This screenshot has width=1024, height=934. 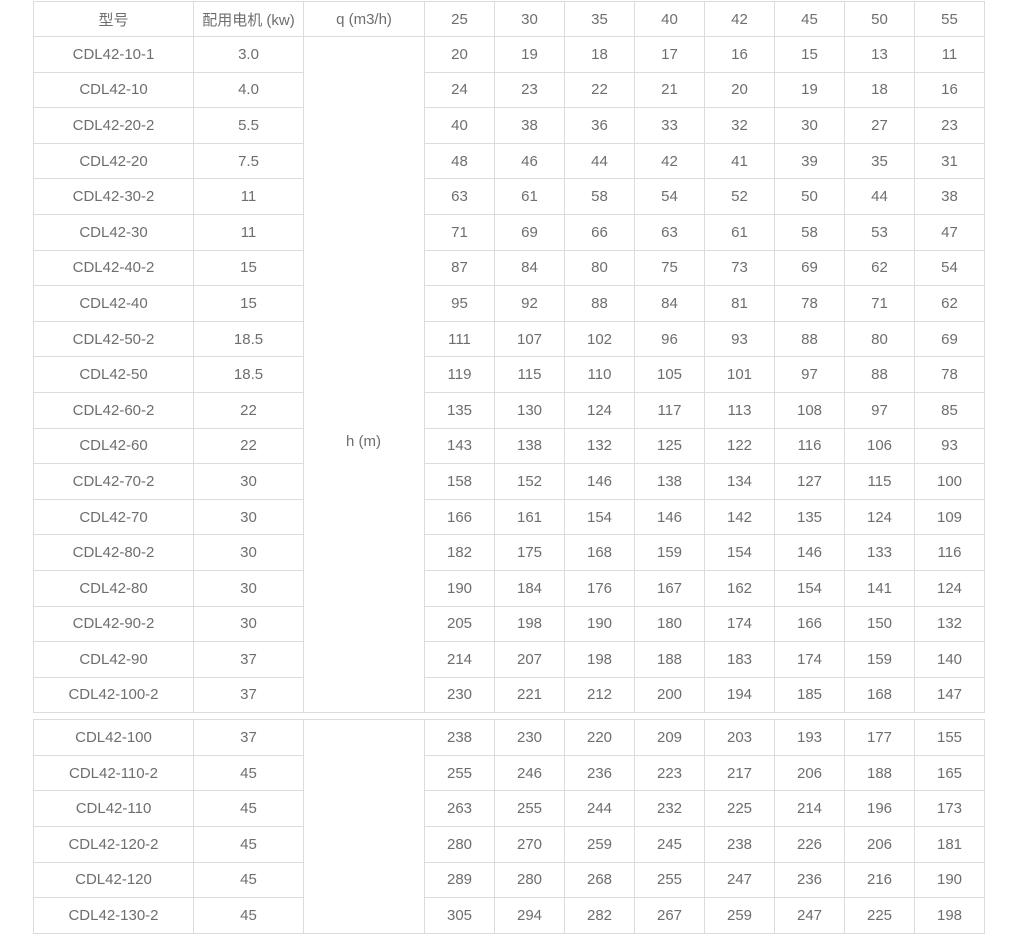 I want to click on head-value-cell: 182, so click(x=459, y=552).